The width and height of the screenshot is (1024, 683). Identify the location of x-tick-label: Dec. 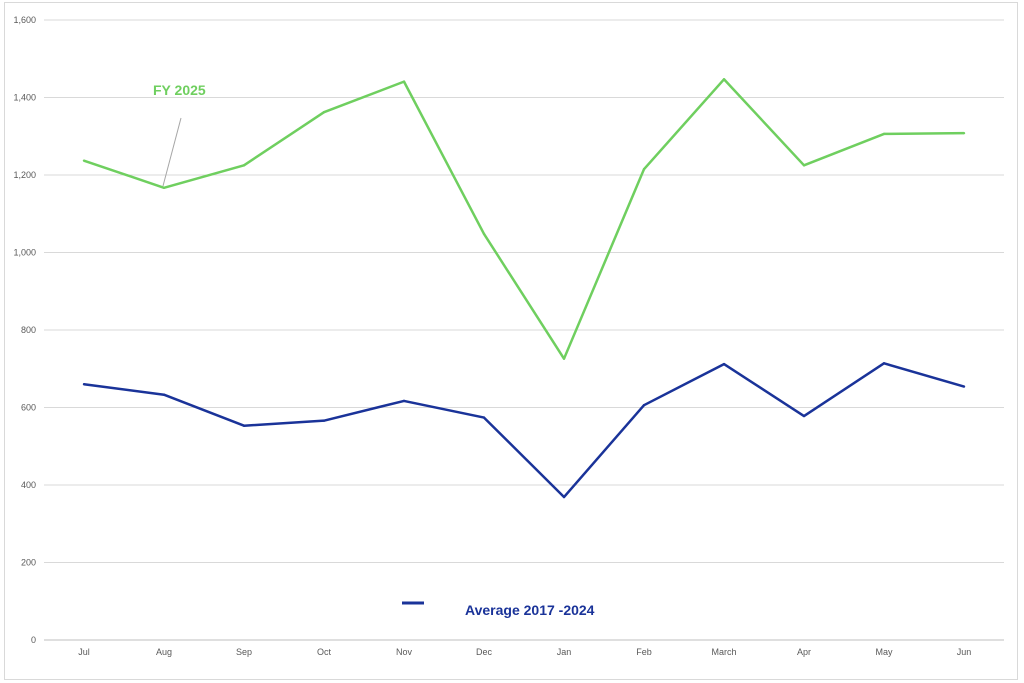
(484, 652).